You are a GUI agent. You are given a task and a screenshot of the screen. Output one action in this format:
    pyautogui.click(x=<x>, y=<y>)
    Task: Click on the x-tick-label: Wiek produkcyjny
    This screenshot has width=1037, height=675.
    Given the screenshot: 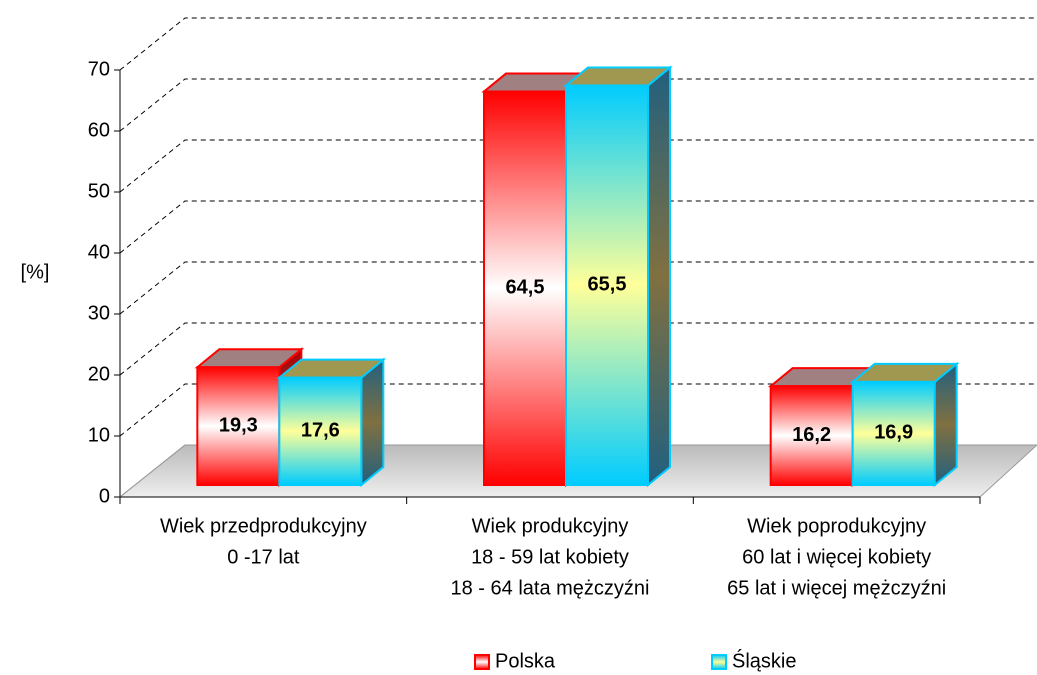 What is the action you would take?
    pyautogui.click(x=550, y=526)
    